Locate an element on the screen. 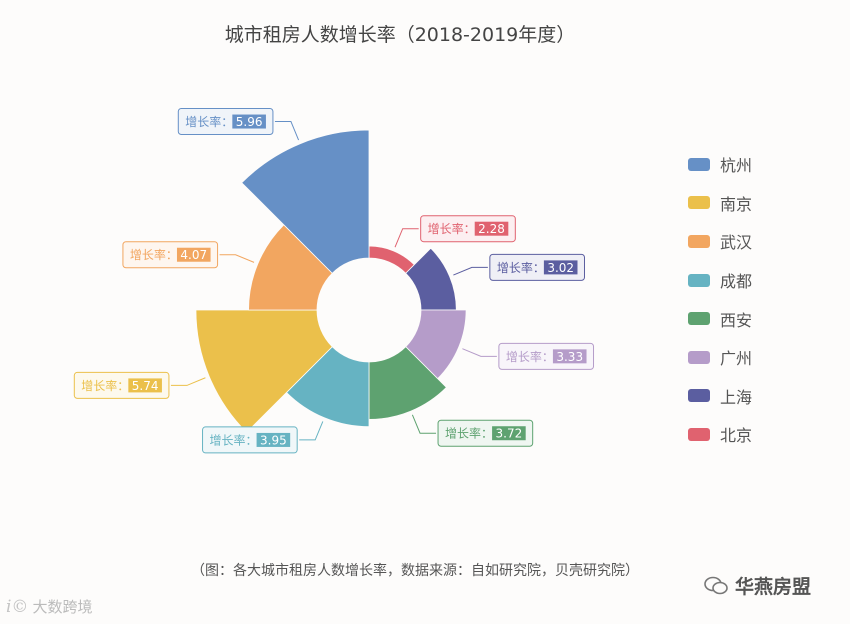 This screenshot has width=850, height=624. svg-text: 3.72 is located at coordinates (509, 434).